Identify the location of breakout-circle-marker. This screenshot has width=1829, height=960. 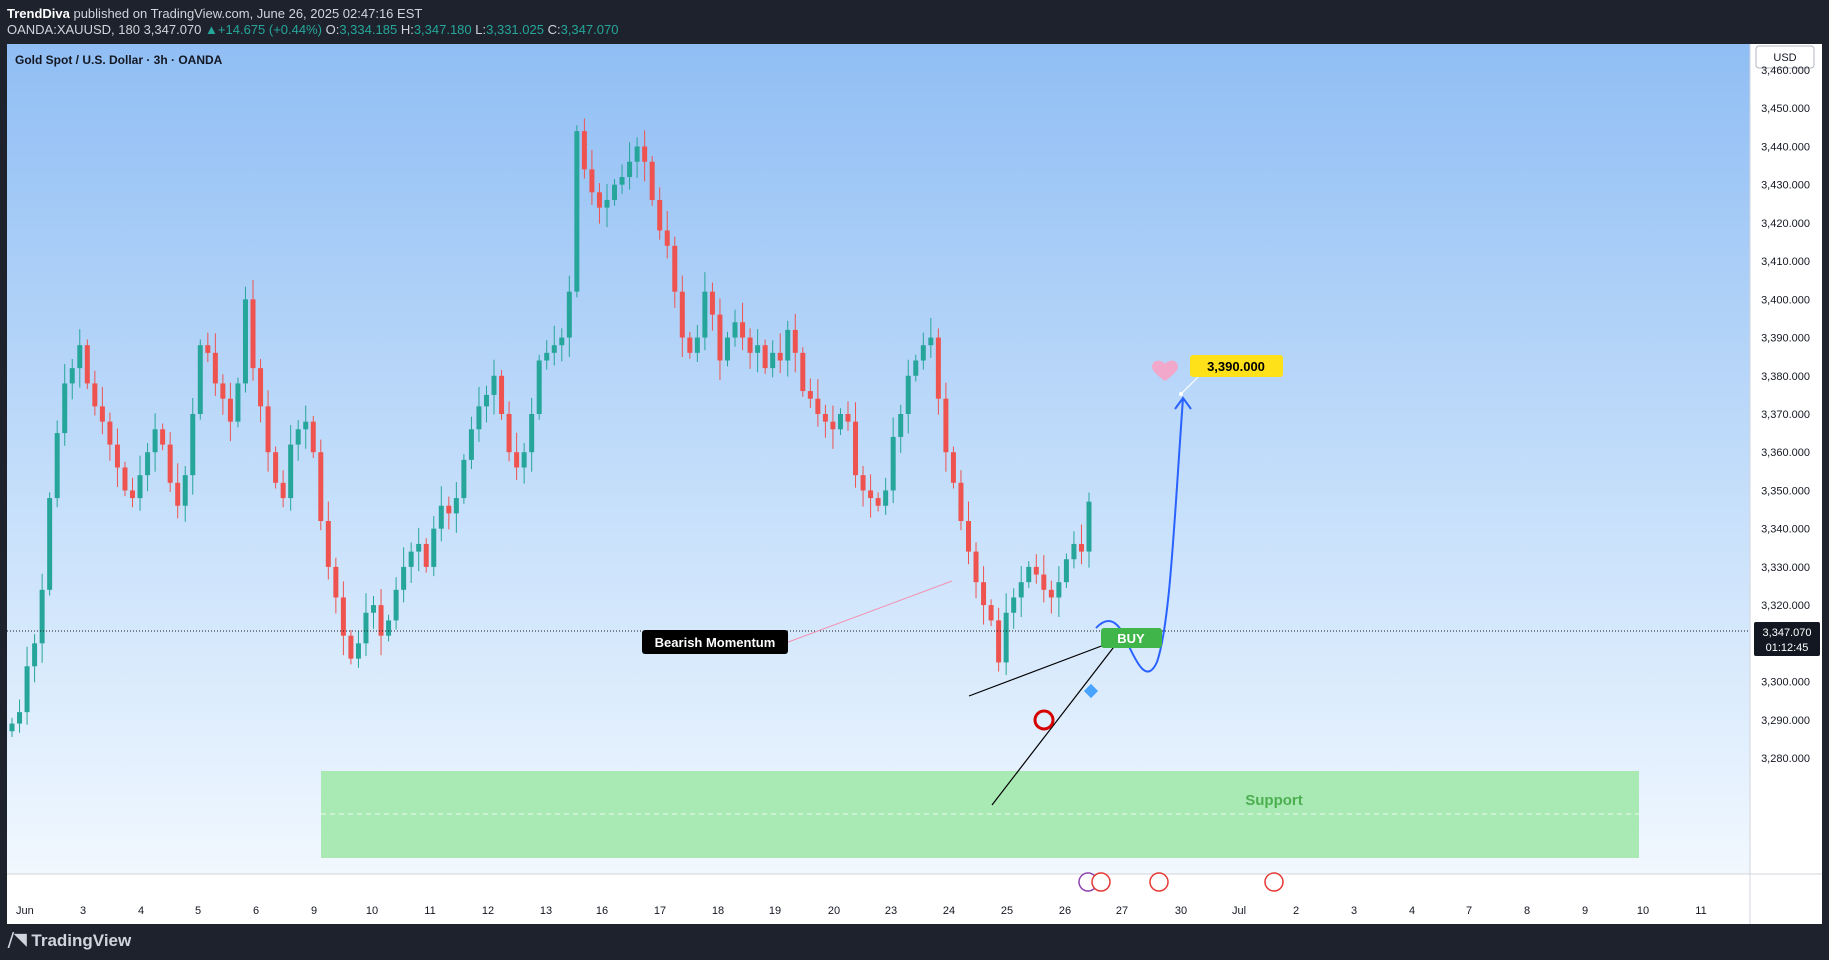
(1044, 720).